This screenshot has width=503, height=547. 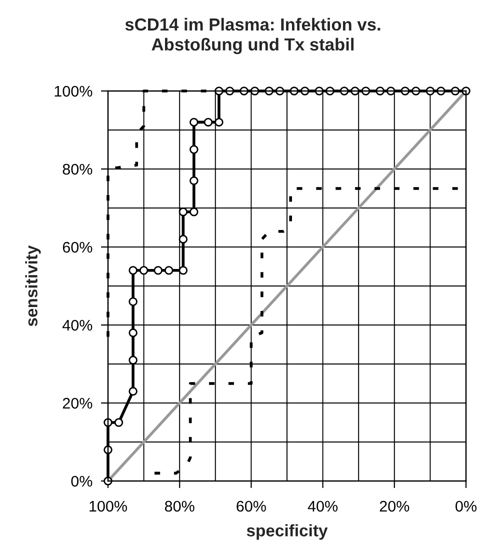 I want to click on x-tick-label: 100%, so click(x=108, y=506).